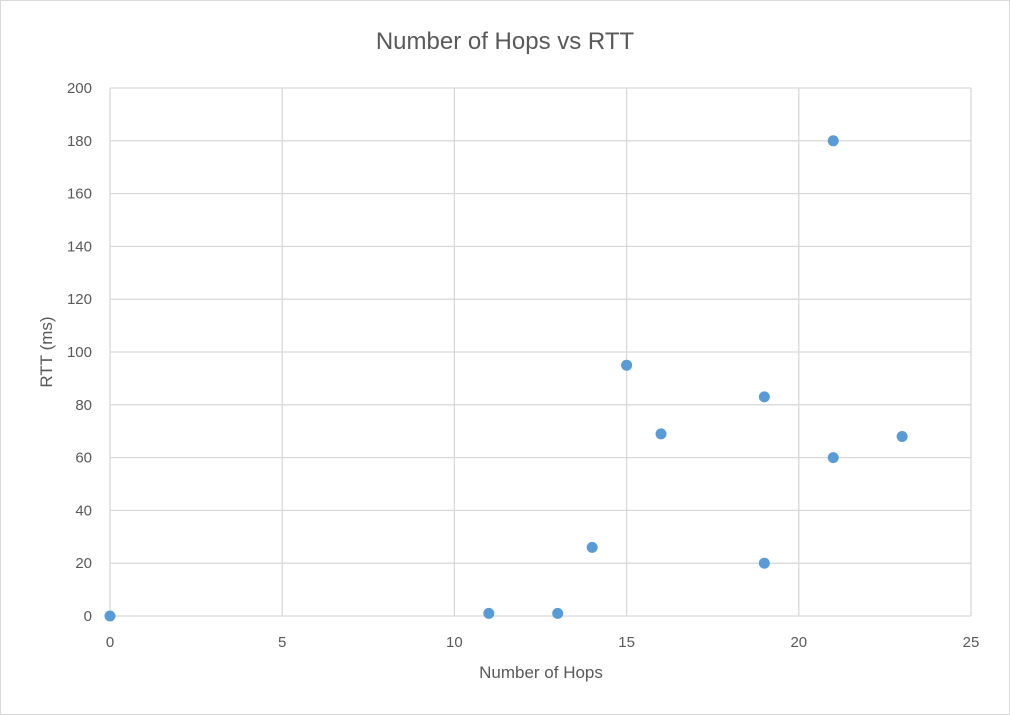 The width and height of the screenshot is (1010, 715). What do you see at coordinates (626, 642) in the screenshot?
I see `x-tick-label-3: 15` at bounding box center [626, 642].